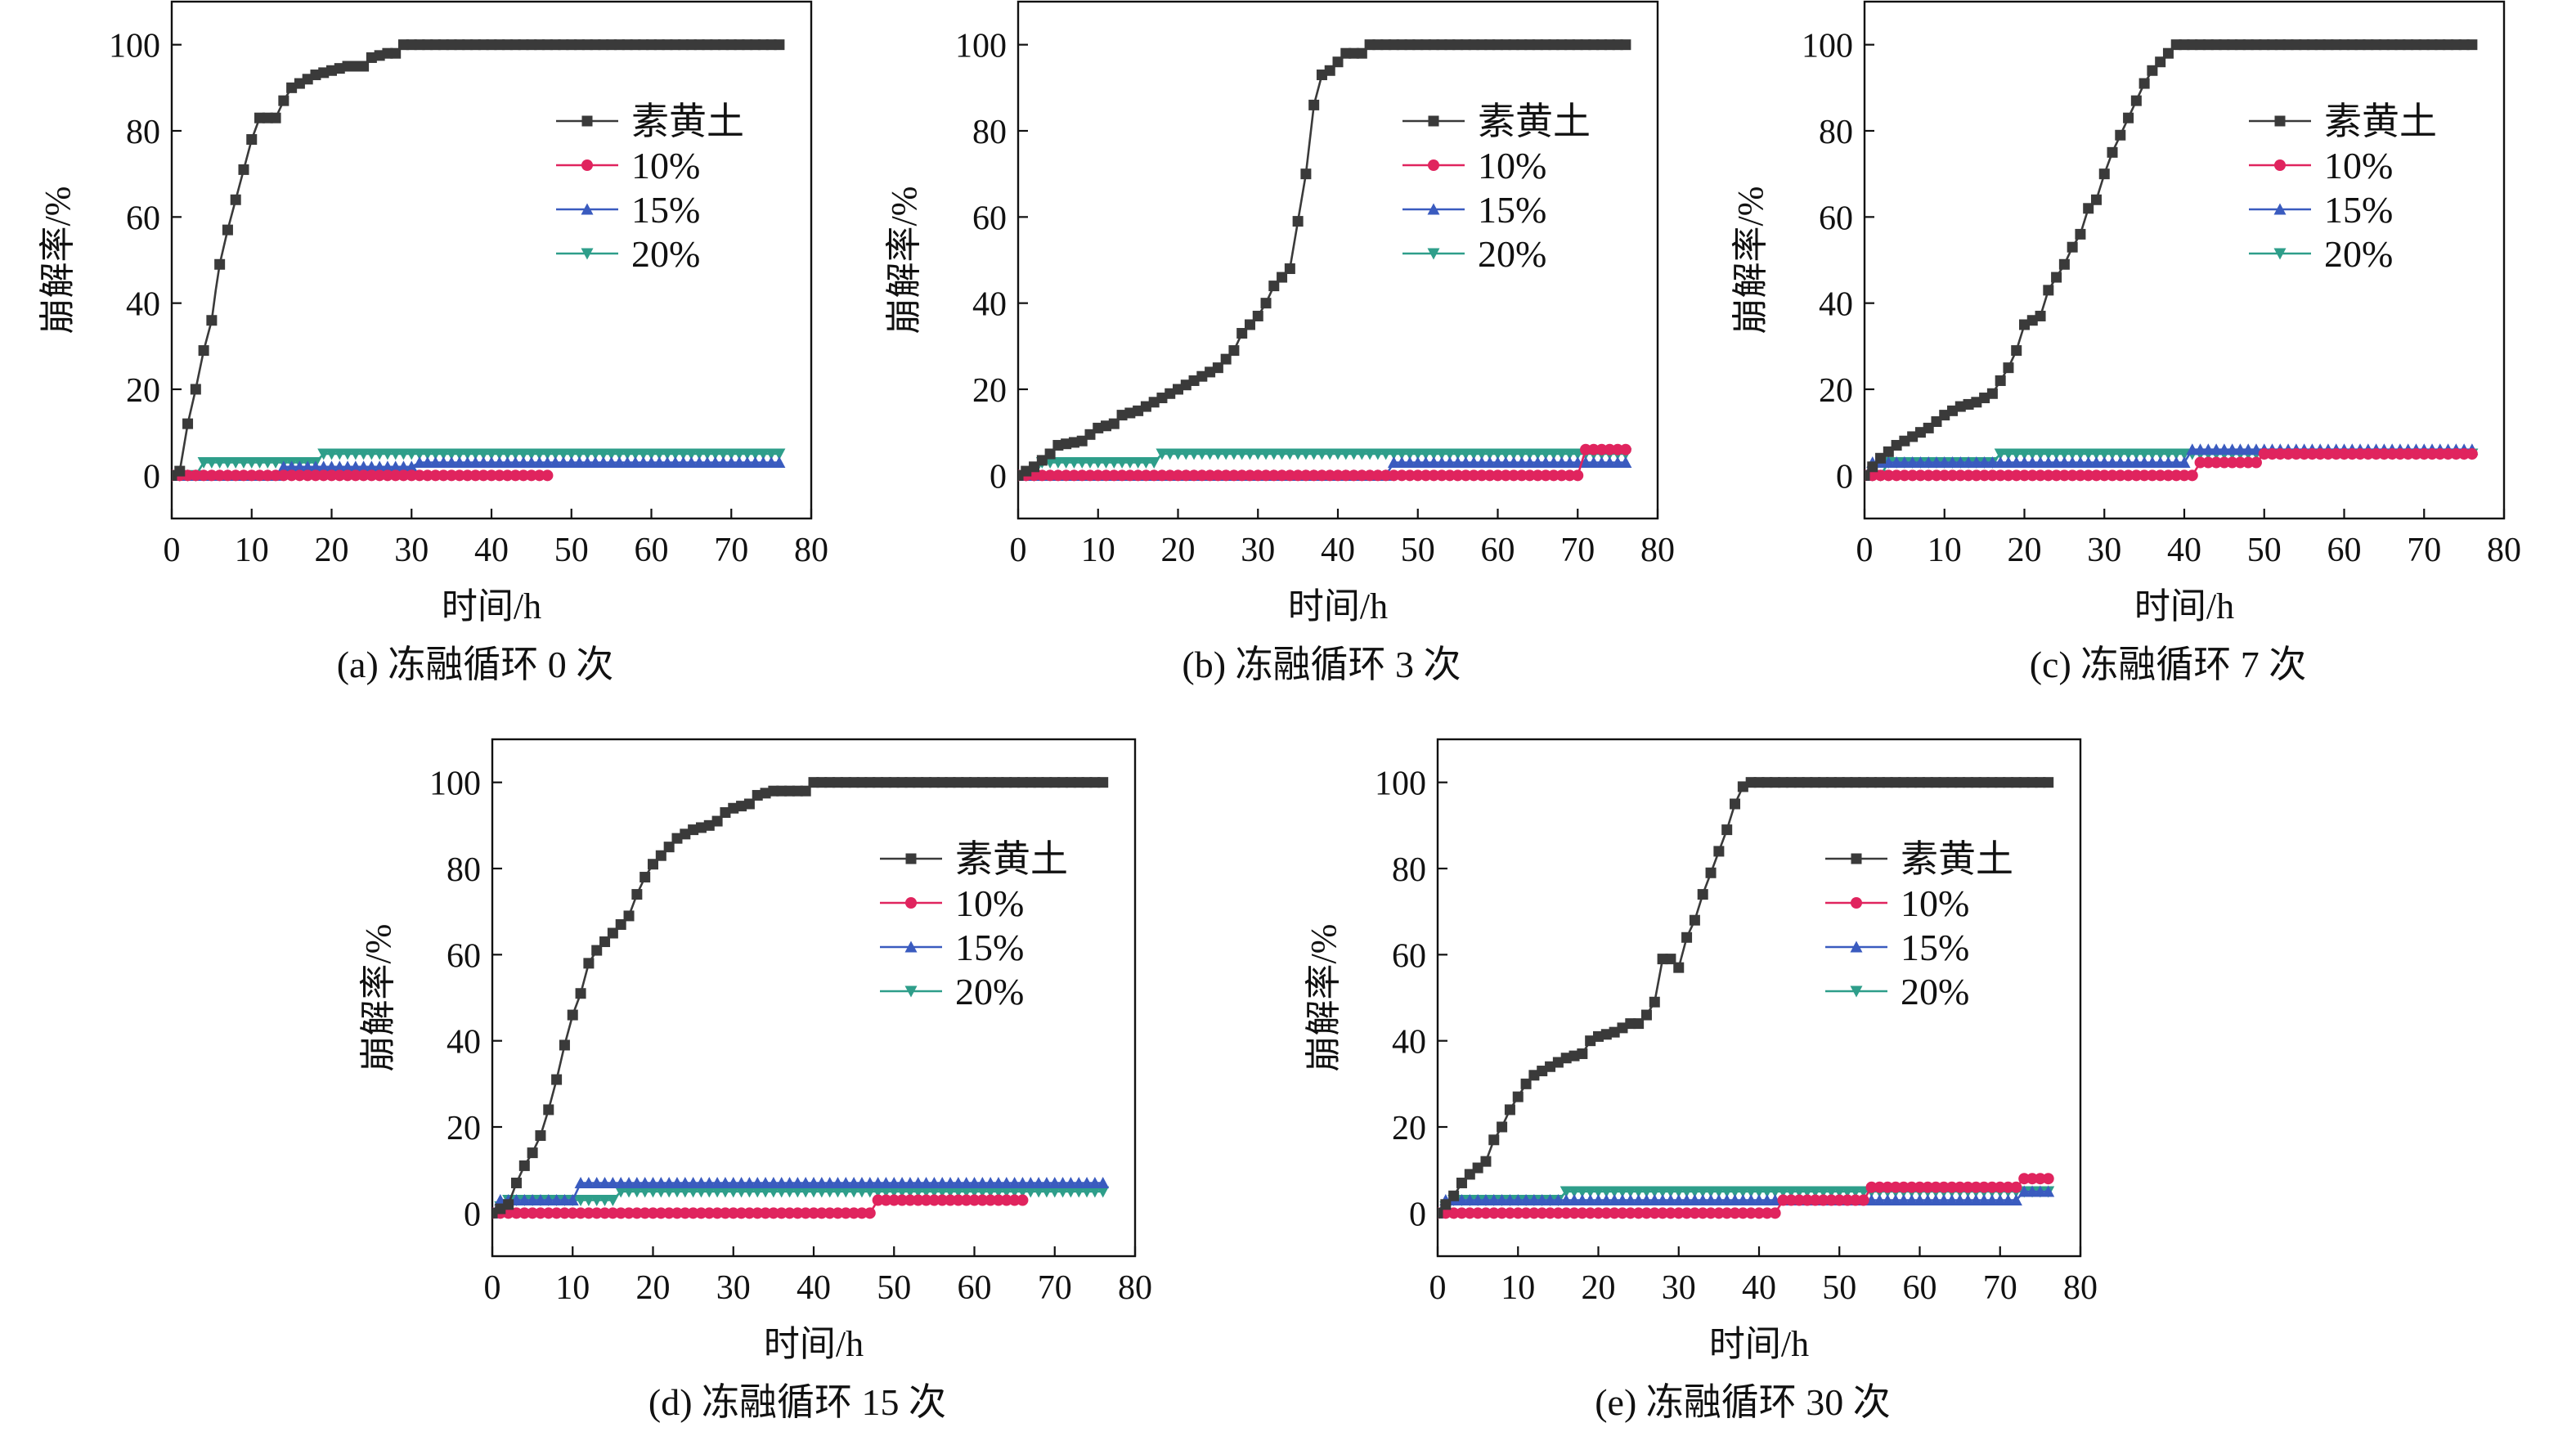  I want to click on y-tick-label: 100, so click(455, 784).